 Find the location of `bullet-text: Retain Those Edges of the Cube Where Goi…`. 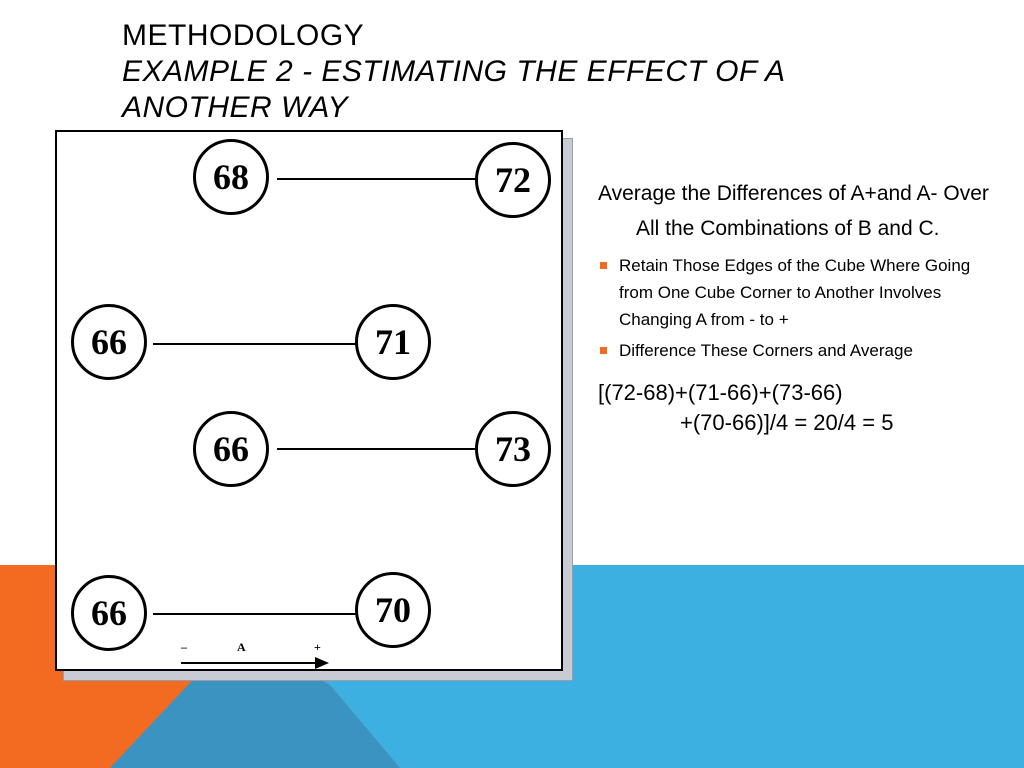

bullet-text: Retain Those Edges of the Cube Where Goi… is located at coordinates (795, 292).